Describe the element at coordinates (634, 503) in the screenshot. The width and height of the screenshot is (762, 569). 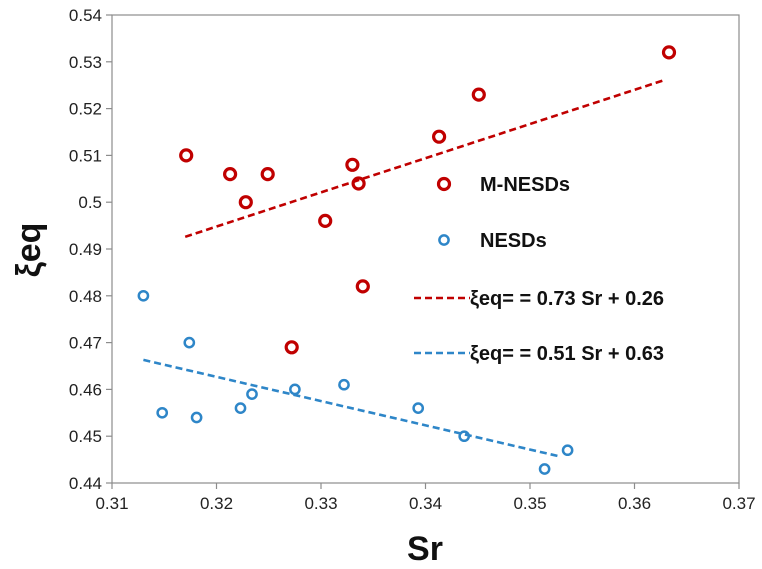
I see `x-tick-label: 0.36` at that location.